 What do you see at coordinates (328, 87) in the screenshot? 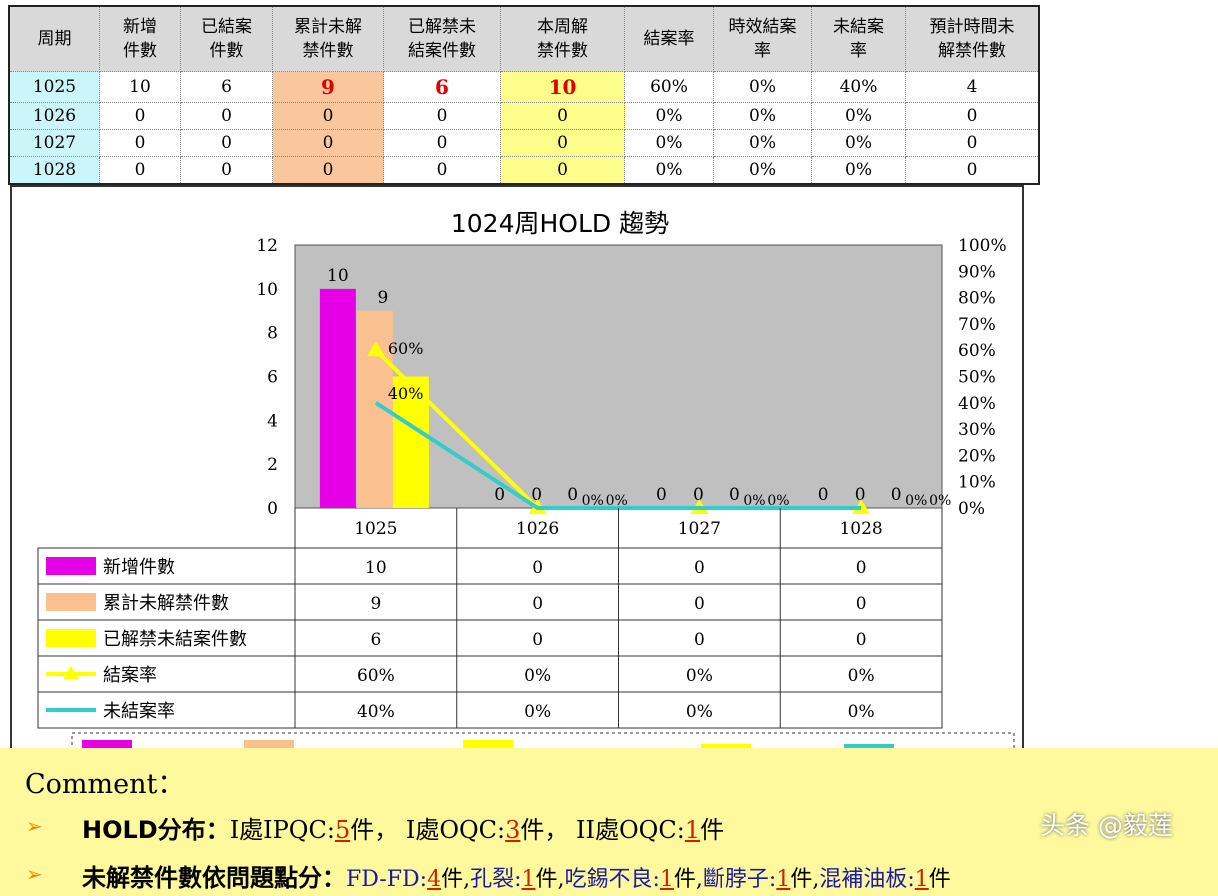
I see `table-cell: 9` at bounding box center [328, 87].